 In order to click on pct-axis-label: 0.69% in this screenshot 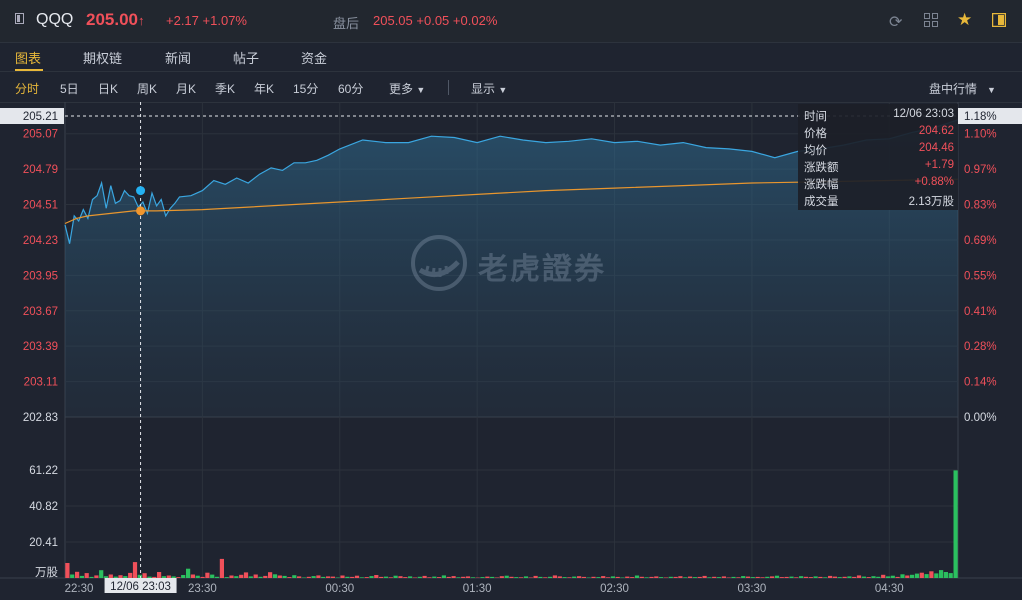, I will do `click(980, 241)`.